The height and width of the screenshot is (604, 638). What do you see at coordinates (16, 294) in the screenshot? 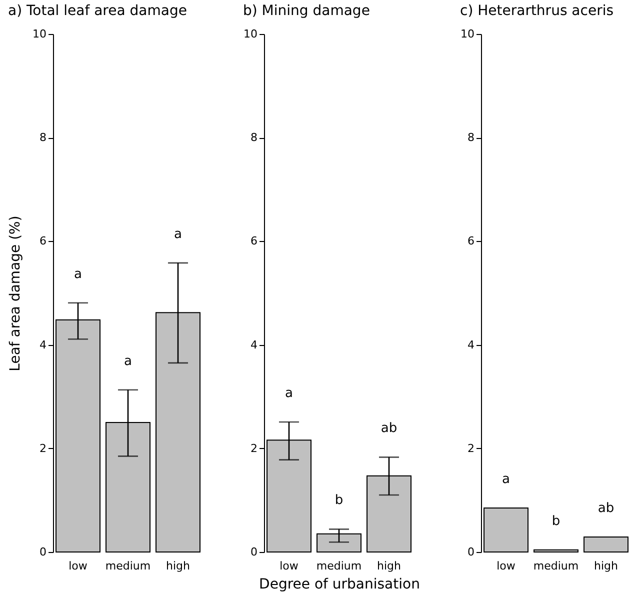
I see `y-axis-title: Leaf area damage (%)` at bounding box center [16, 294].